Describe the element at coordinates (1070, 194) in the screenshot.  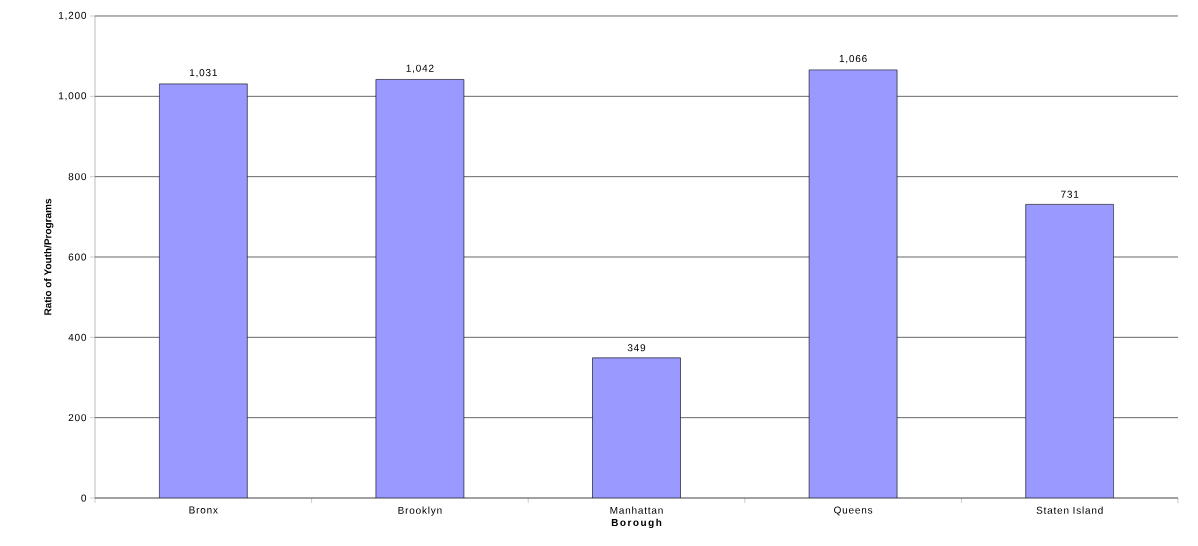
I see `data-label: 731` at that location.